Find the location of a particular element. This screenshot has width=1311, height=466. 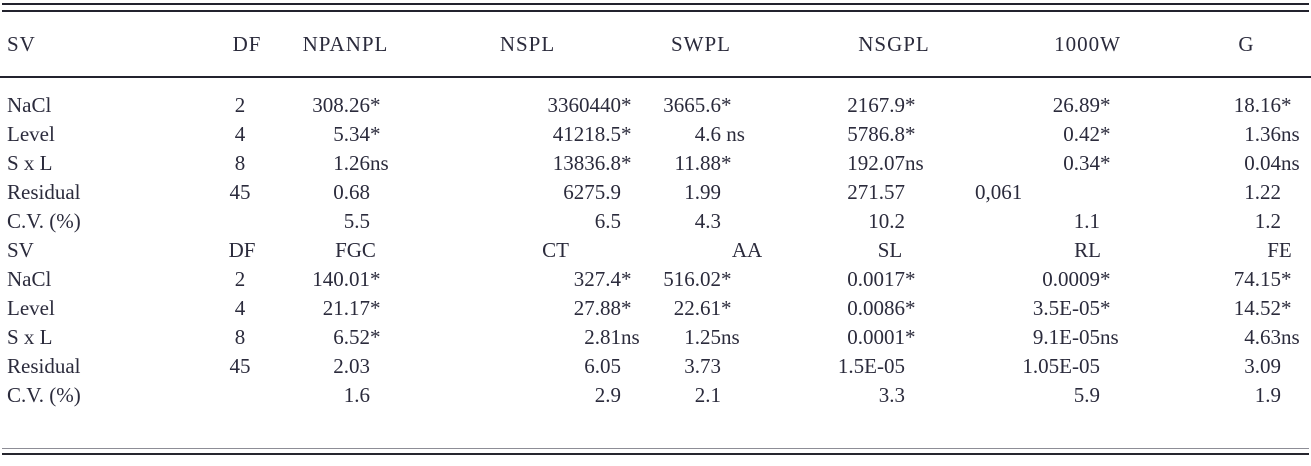

row-label-cell: NaCl is located at coordinates (29, 105).